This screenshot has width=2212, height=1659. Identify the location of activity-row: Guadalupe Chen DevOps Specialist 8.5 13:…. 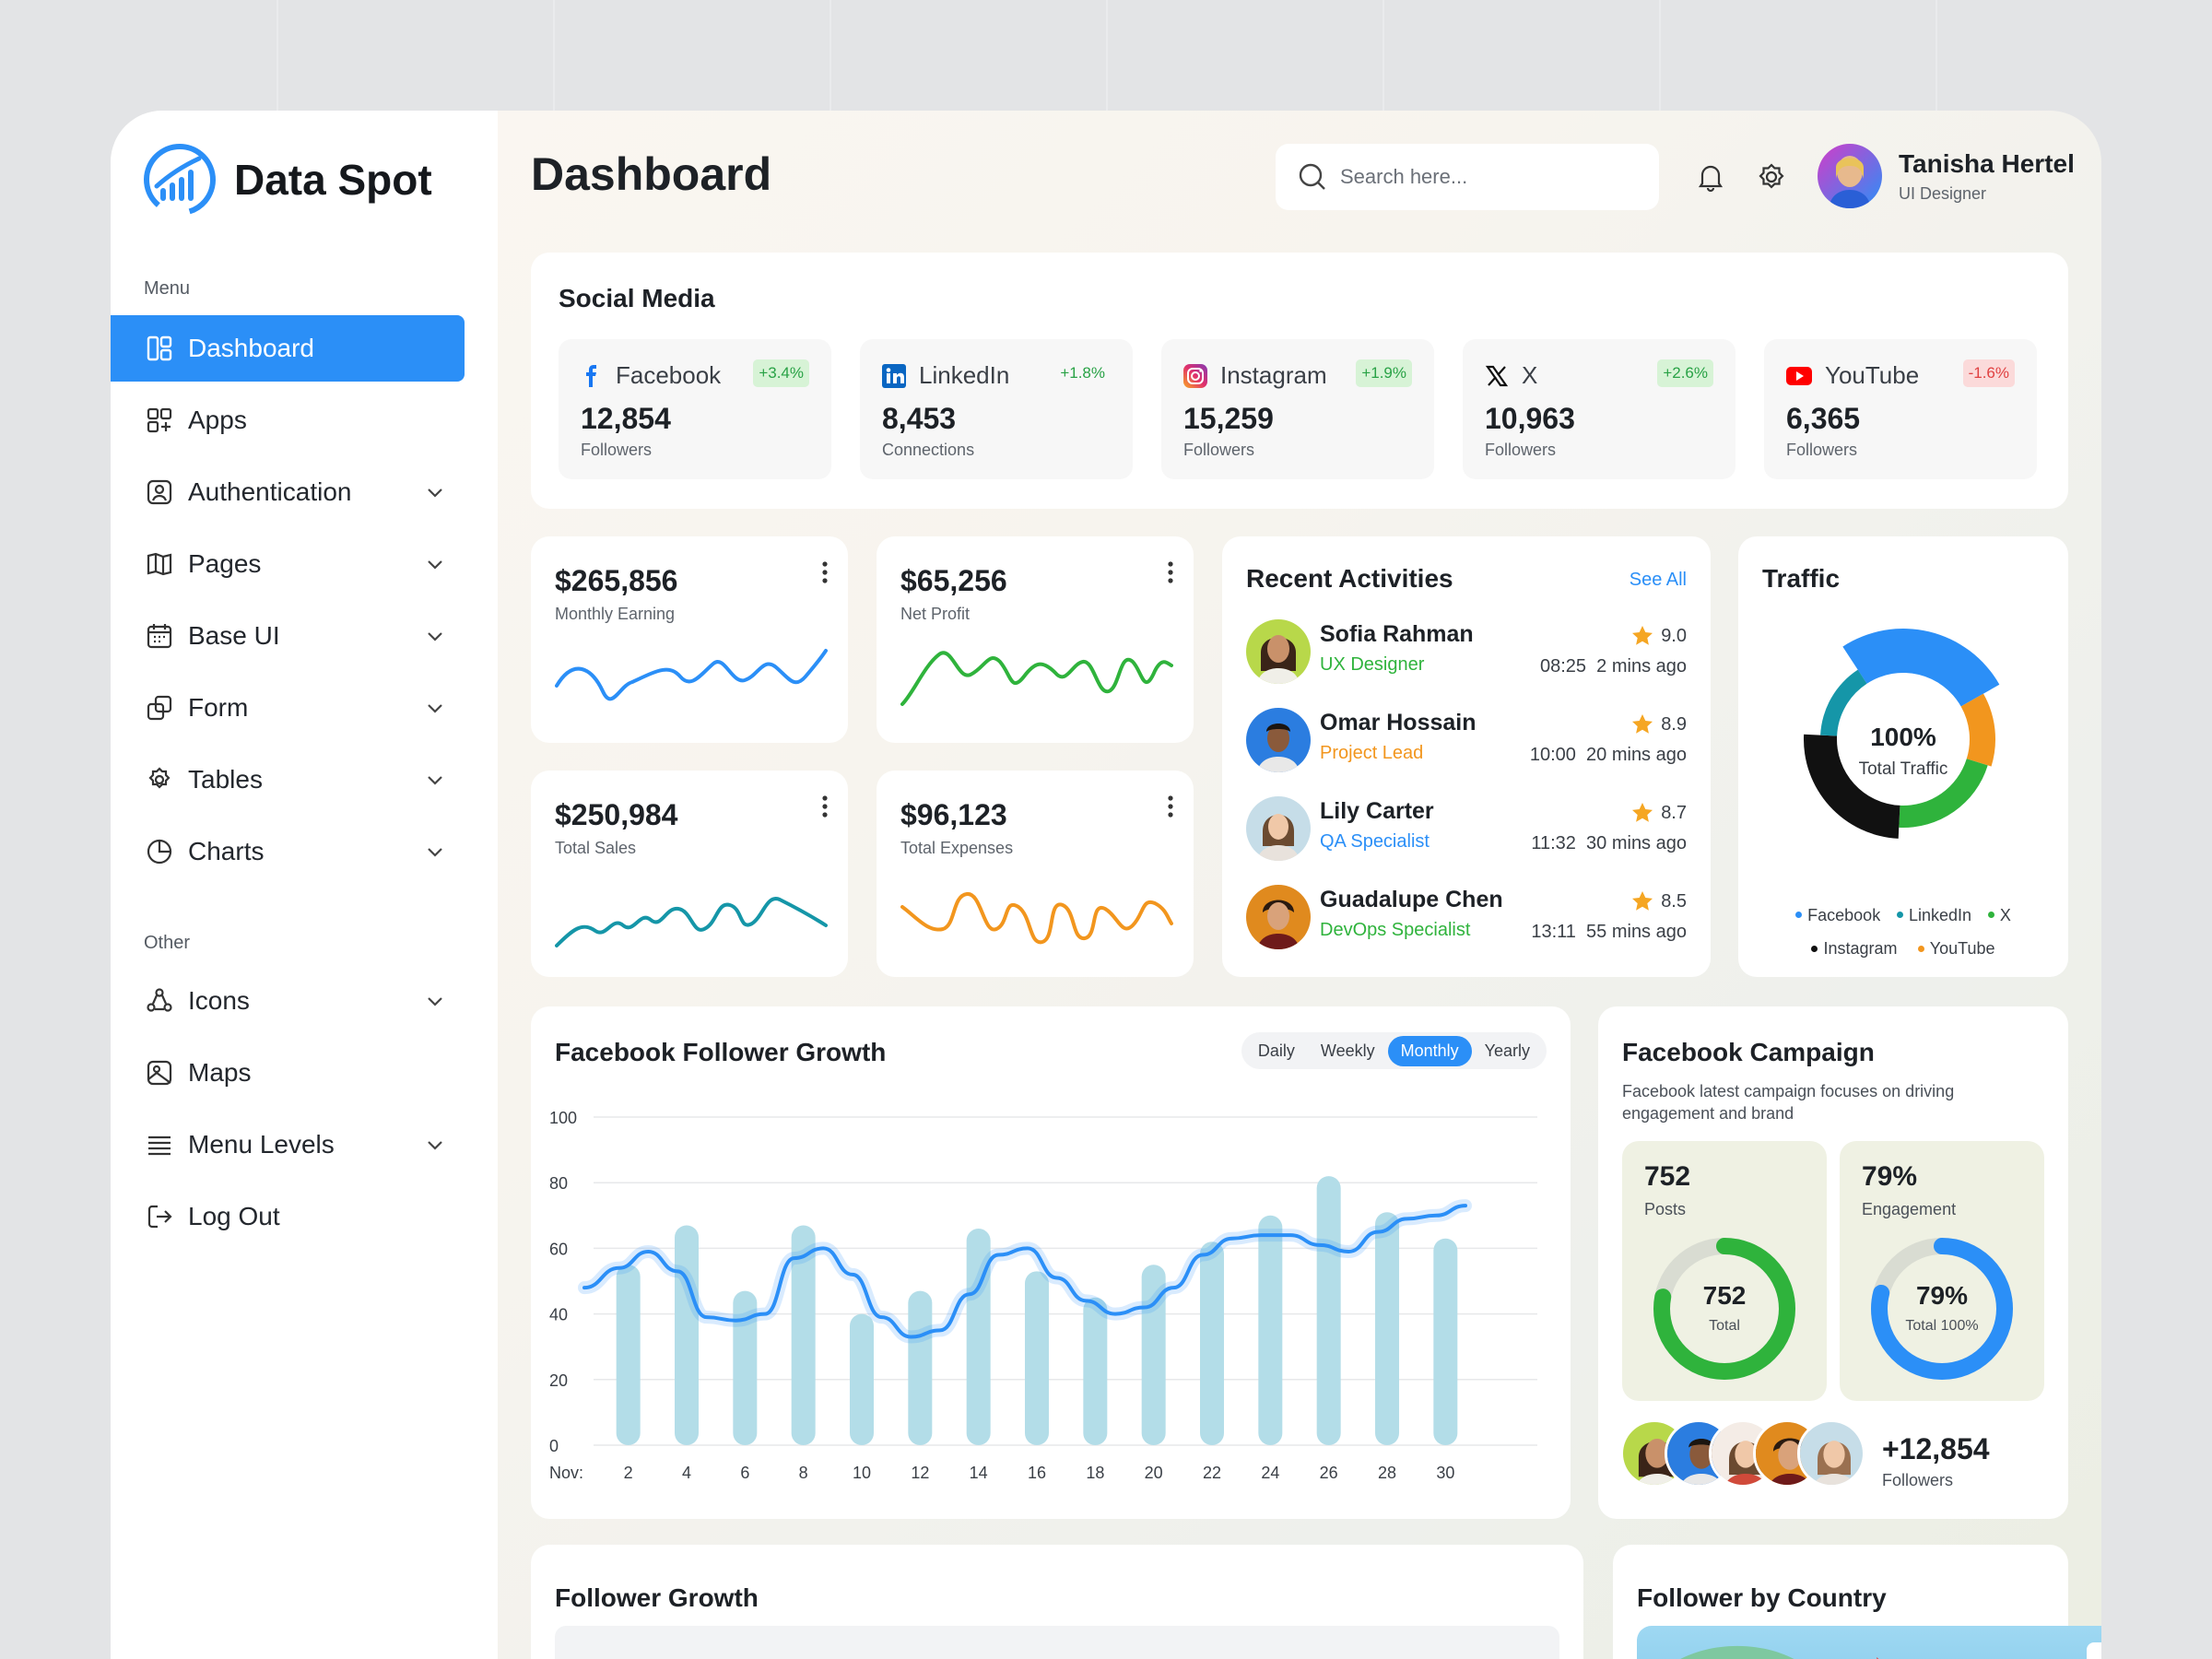
(1466, 916).